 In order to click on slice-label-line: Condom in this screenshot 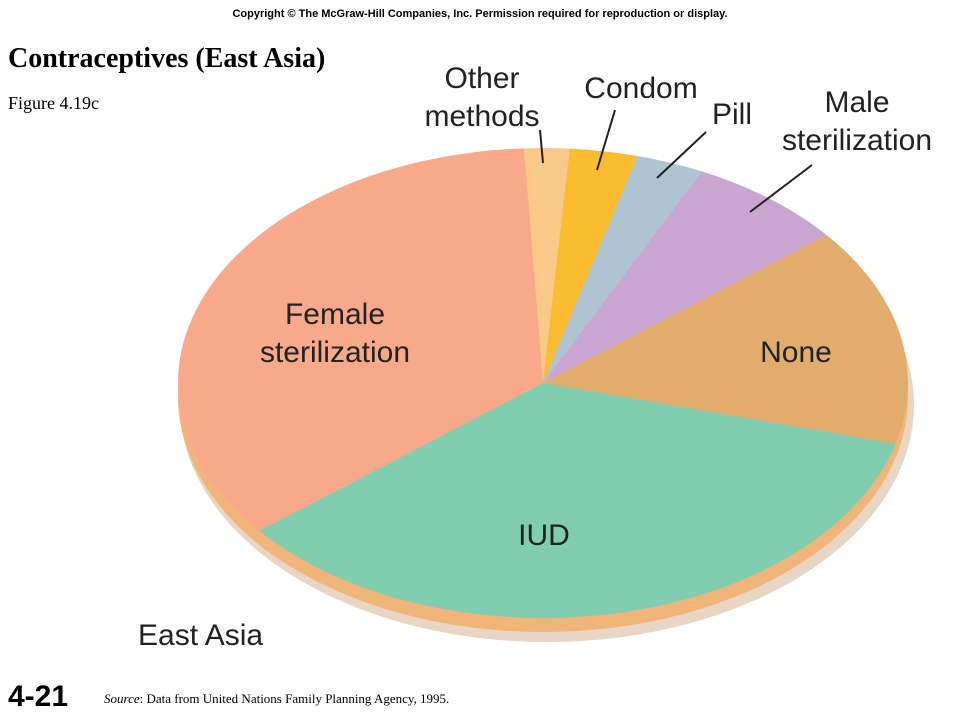, I will do `click(640, 88)`.